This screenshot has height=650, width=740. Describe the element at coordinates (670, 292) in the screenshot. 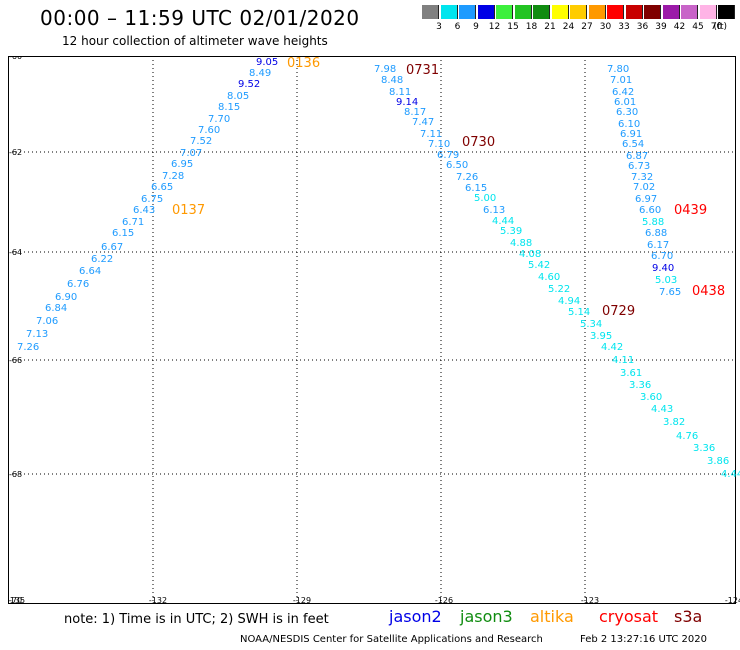

I see `wave-height-label: 7.65` at that location.